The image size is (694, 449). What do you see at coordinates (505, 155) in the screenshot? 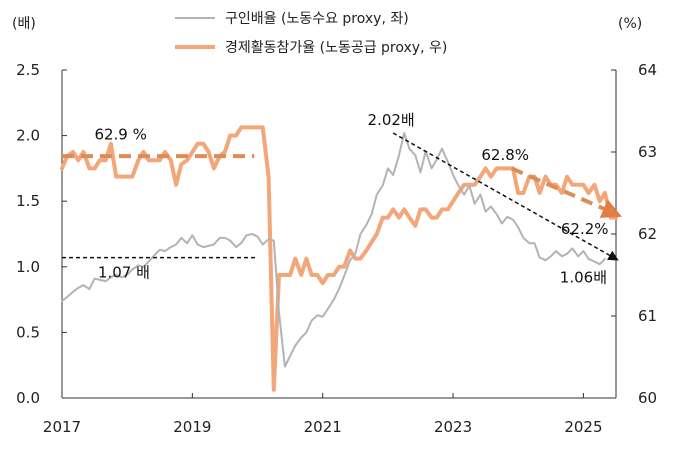
I see `annotation-4: 62.8%` at bounding box center [505, 155].